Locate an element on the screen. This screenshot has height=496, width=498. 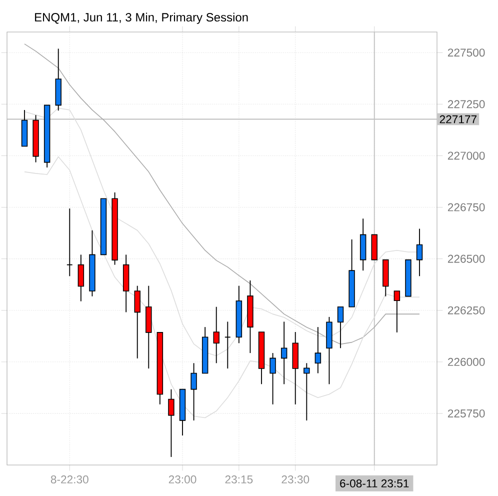
ref-line-label: 227177 is located at coordinates (458, 119).